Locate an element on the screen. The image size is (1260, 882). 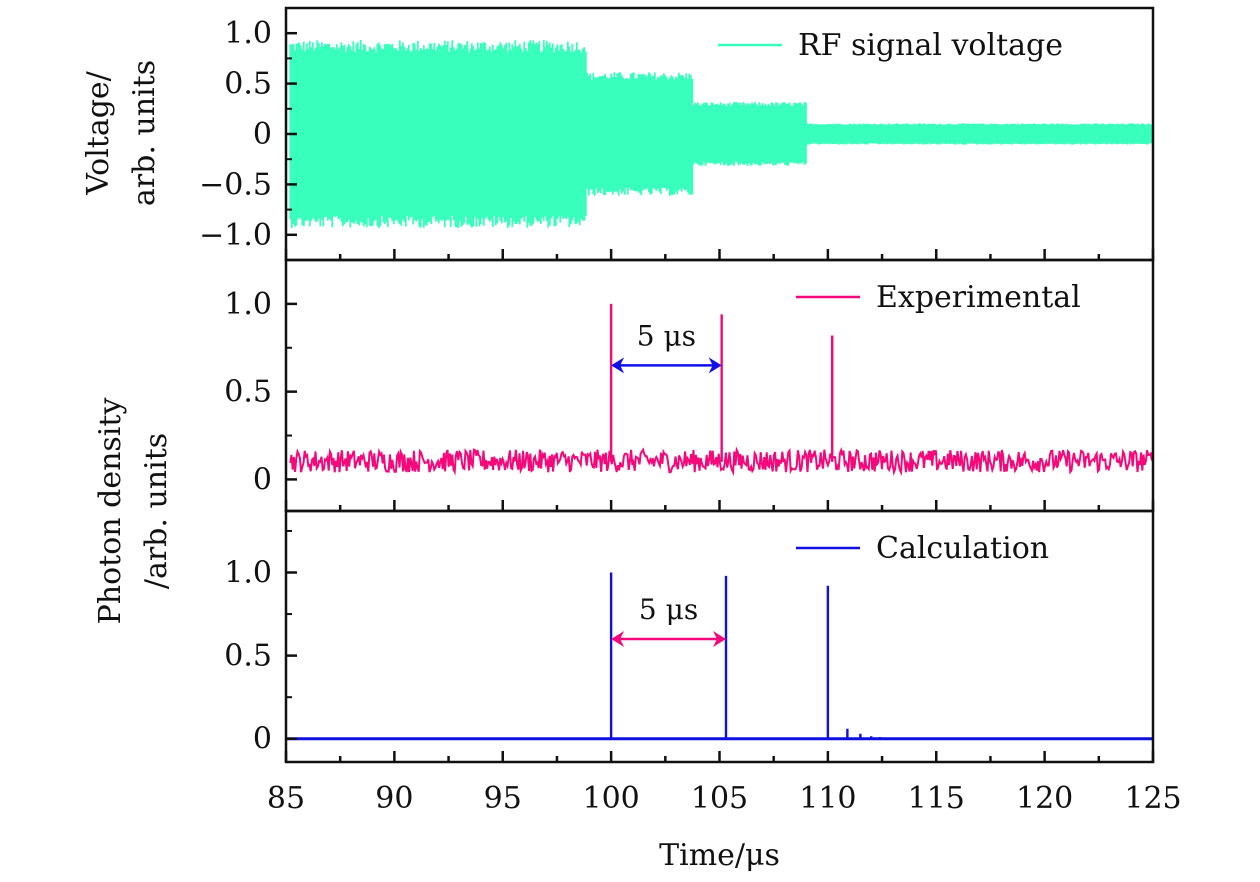
experimental-noise-trace is located at coordinates (721, 461).